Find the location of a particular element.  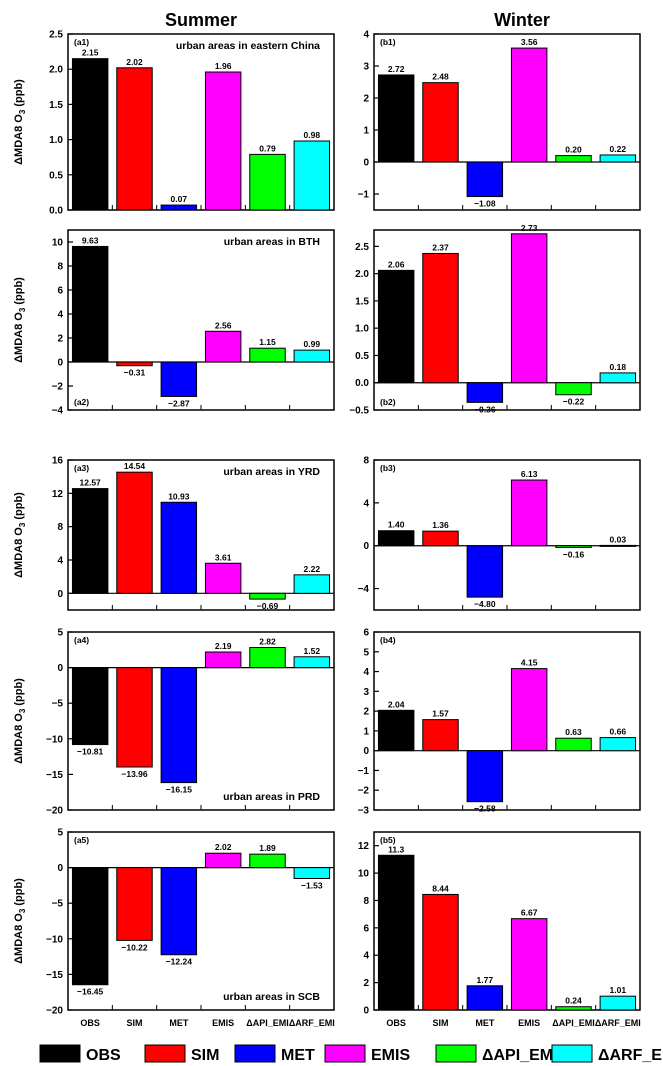

value-label: 6.13 is located at coordinates (529, 474).